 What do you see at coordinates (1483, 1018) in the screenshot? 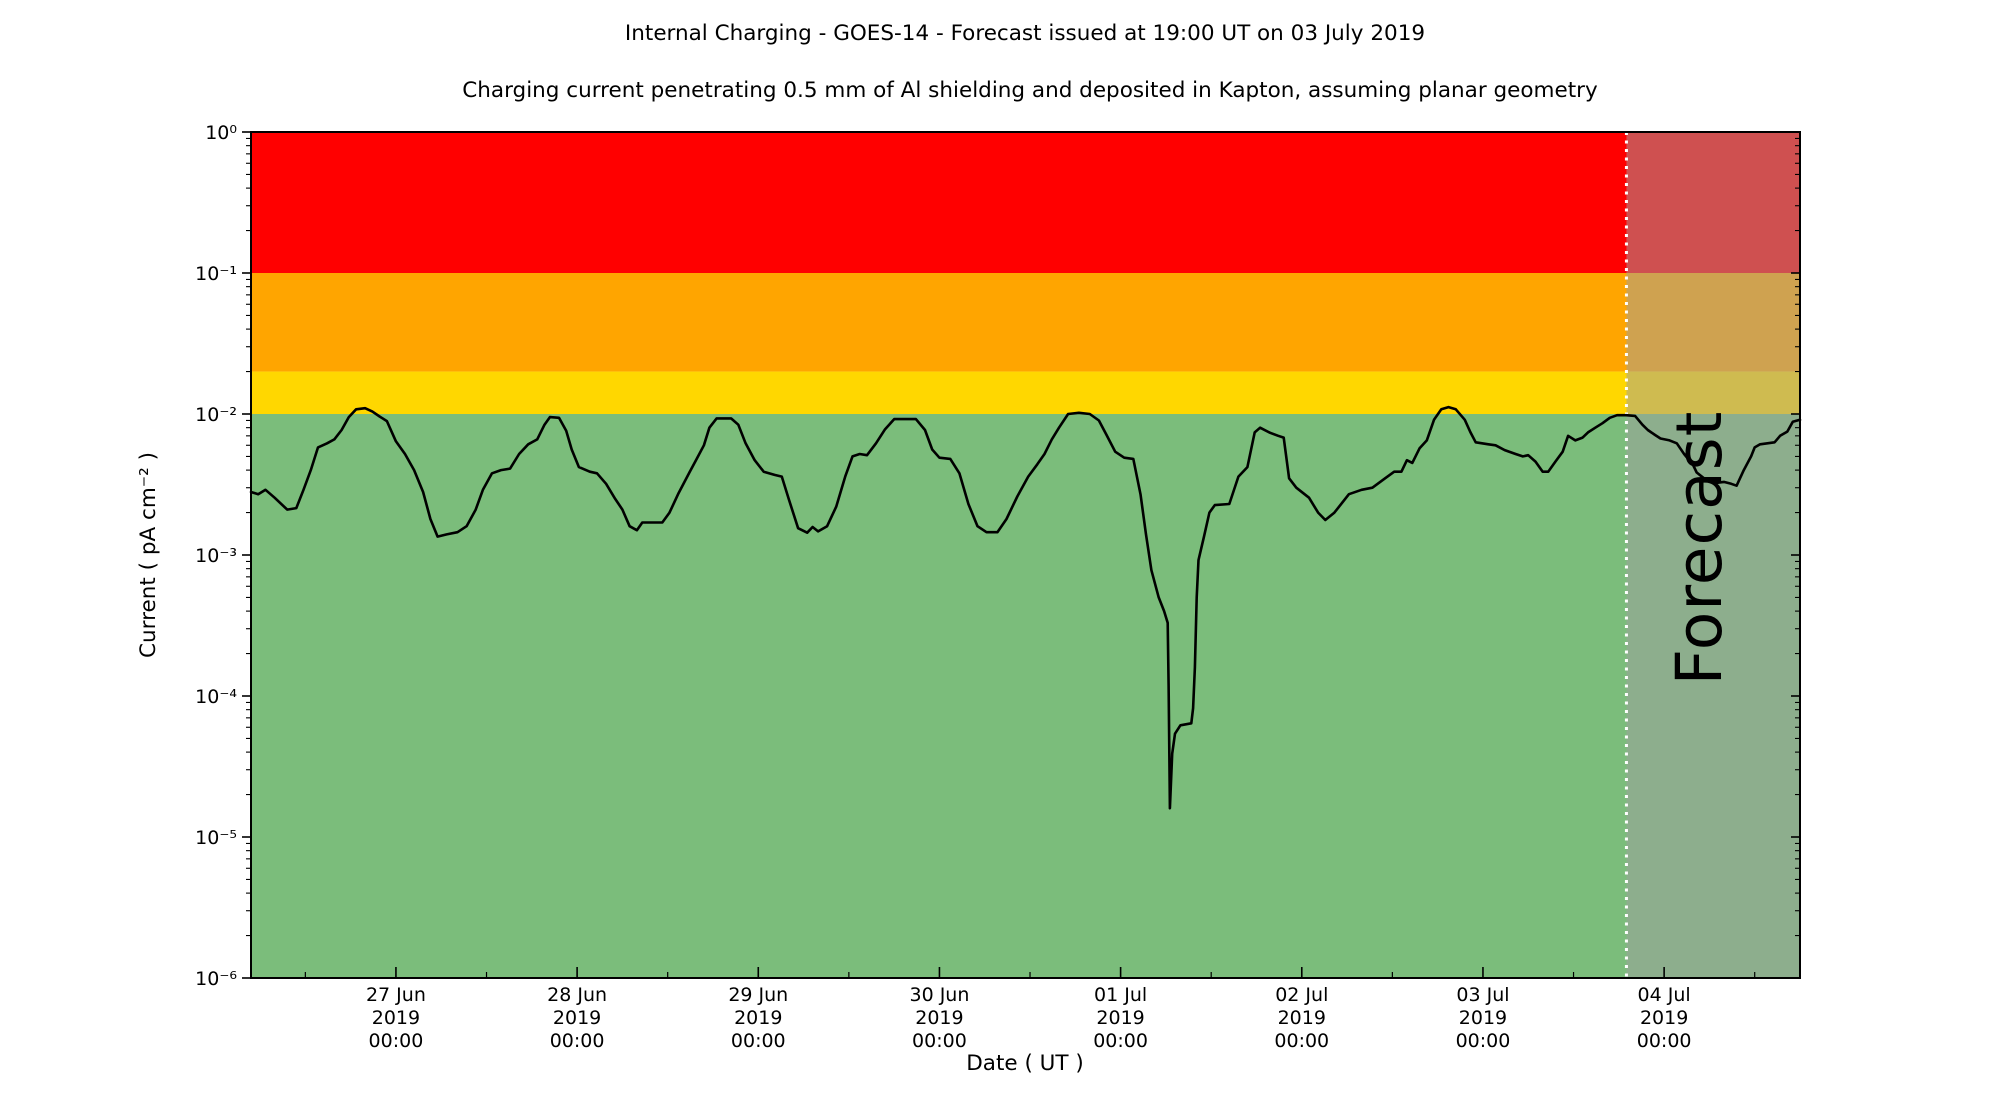
I see `x-tick-label-03-jul: 03 Jul 2019 00:00` at bounding box center [1483, 1018].